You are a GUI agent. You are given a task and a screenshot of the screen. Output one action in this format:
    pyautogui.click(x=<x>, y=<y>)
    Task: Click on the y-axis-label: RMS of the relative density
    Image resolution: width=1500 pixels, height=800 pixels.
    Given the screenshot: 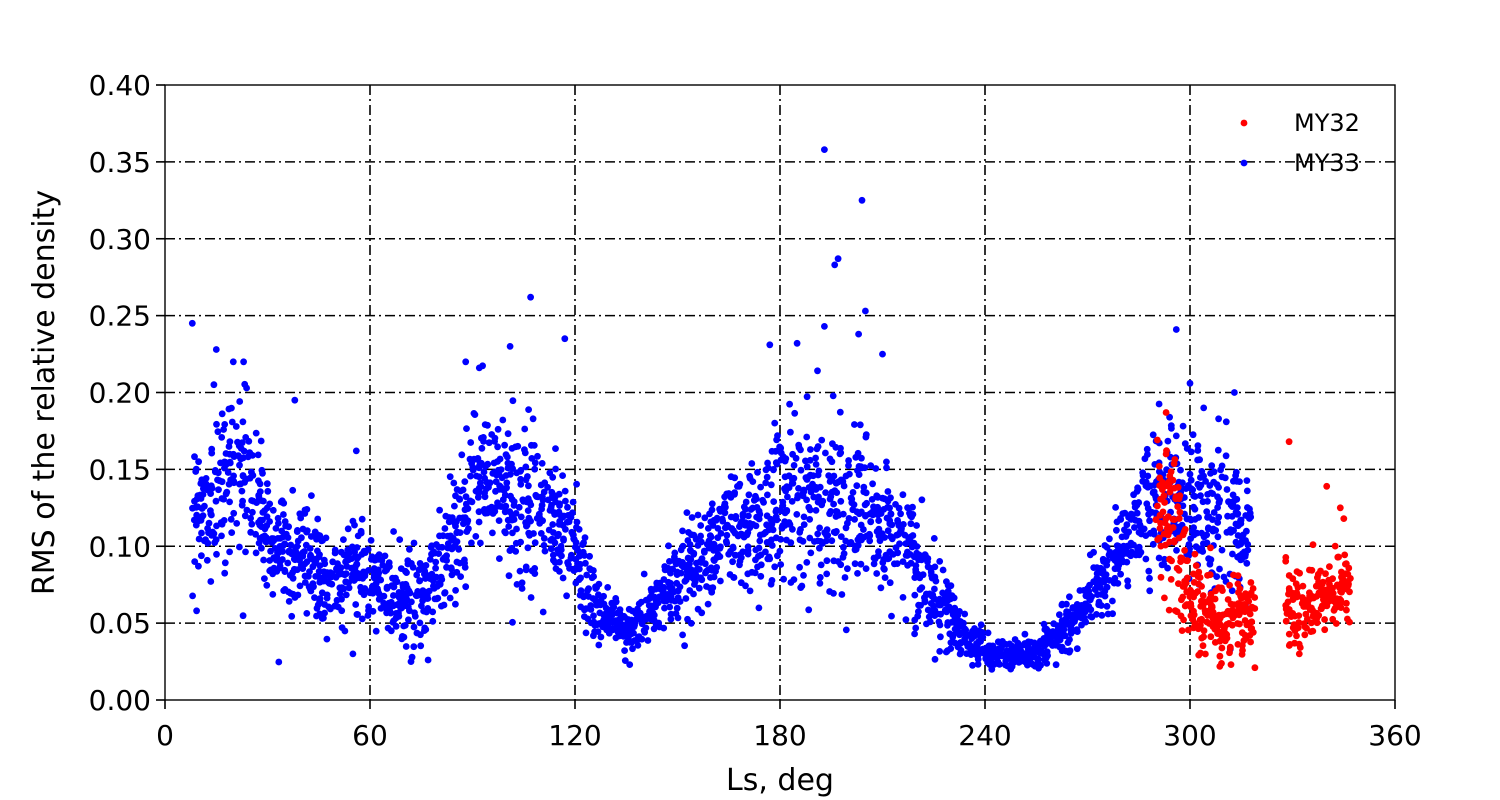 What is the action you would take?
    pyautogui.click(x=44, y=392)
    